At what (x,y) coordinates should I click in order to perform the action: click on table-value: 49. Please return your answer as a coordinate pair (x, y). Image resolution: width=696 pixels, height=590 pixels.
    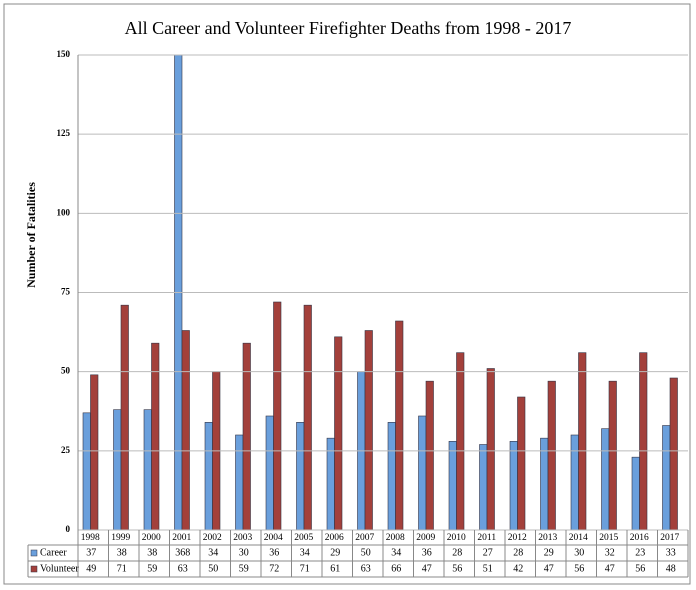
    Looking at the image, I should click on (91, 568).